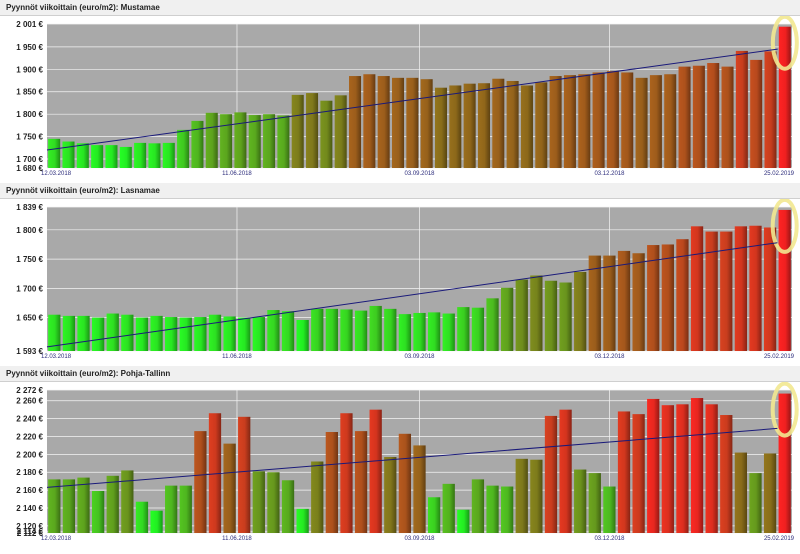 The image size is (800, 554). Describe the element at coordinates (29, 318) in the screenshot. I see `y-tick-label: 1 650 €` at that location.